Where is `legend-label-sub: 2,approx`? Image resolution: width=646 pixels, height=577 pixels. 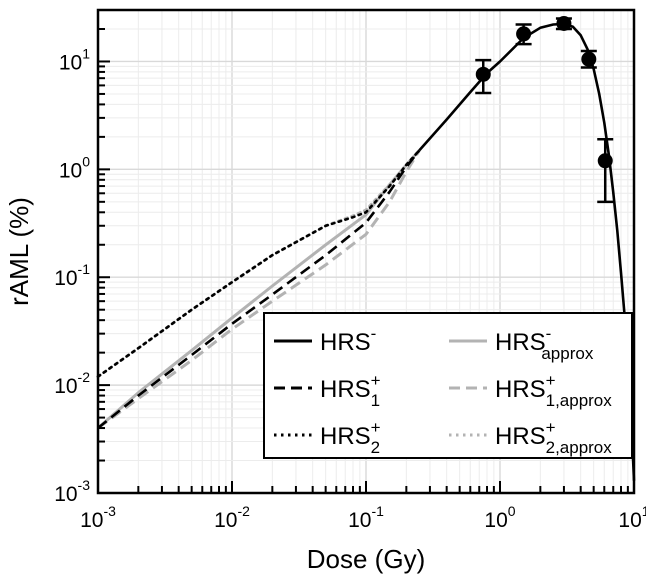 legend-label-sub: 2,approx is located at coordinates (579, 447).